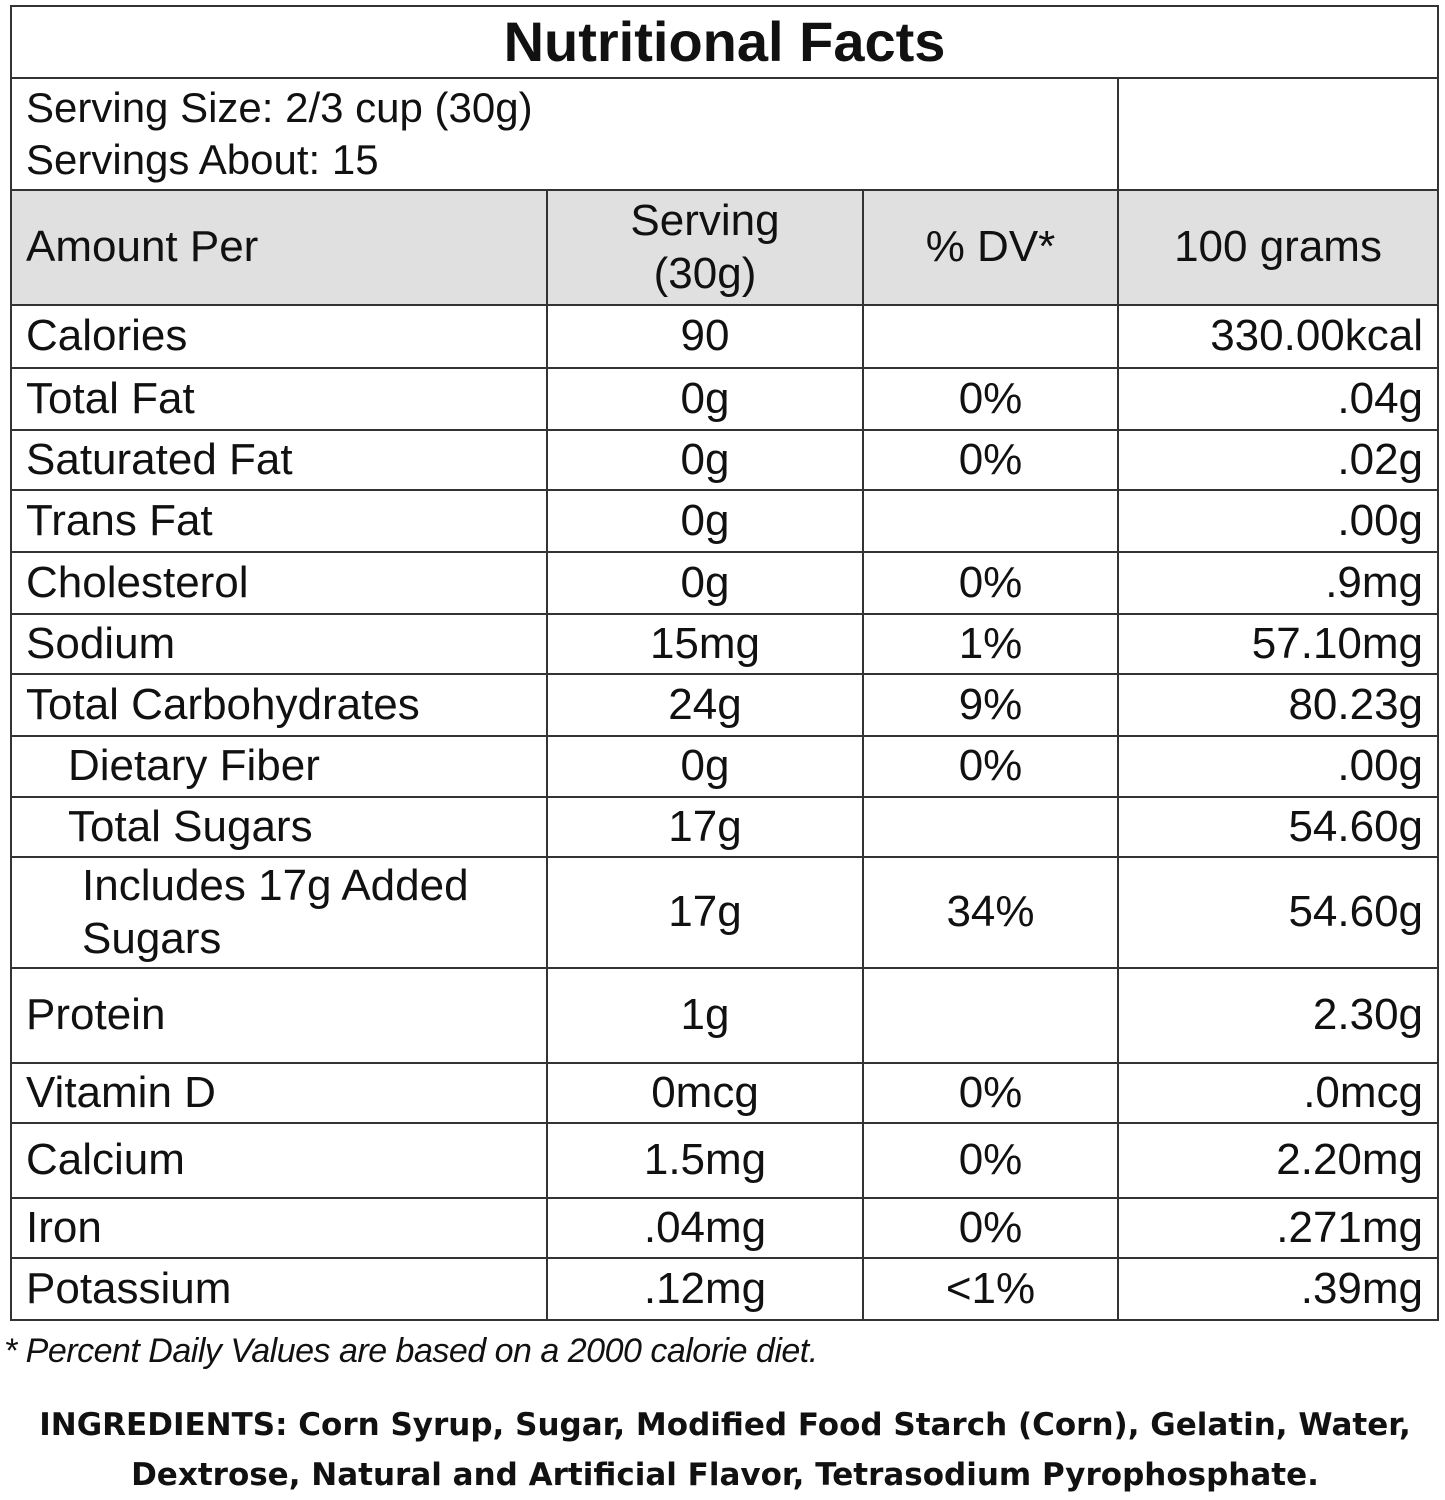 This screenshot has width=1445, height=1500. What do you see at coordinates (990, 247) in the screenshot?
I see `header-cell: % DV*` at bounding box center [990, 247].